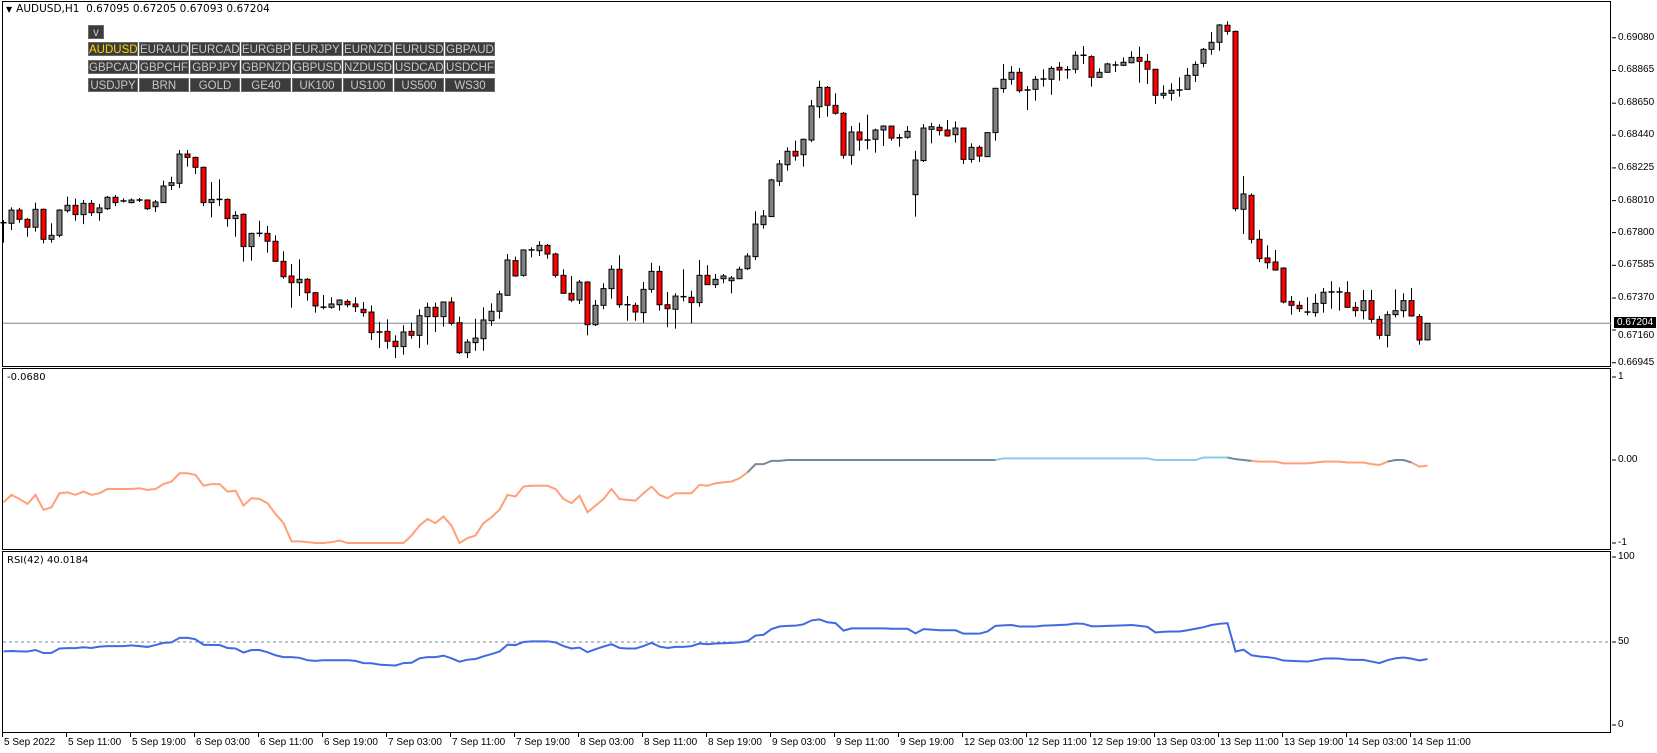 The width and height of the screenshot is (1657, 753). Describe the element at coordinates (9, 9) in the screenshot. I see `collapse-triangle-icon: ▼` at that location.